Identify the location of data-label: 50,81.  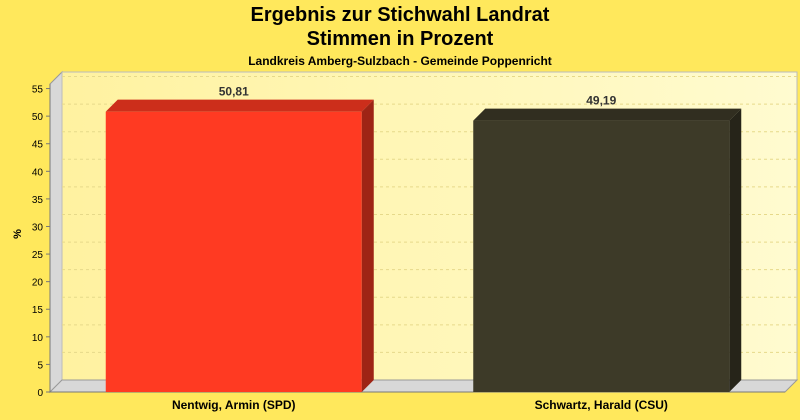
(234, 92).